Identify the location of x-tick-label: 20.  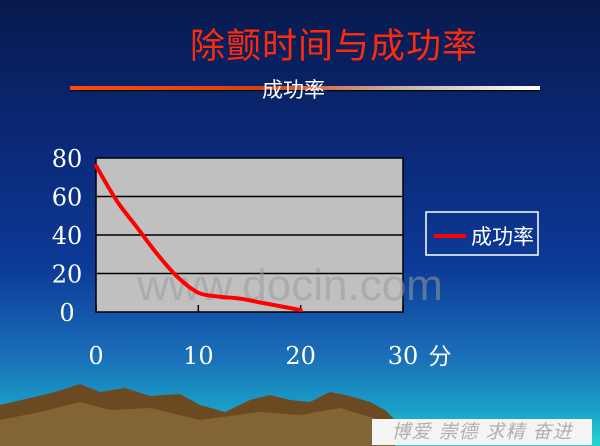
(300, 356).